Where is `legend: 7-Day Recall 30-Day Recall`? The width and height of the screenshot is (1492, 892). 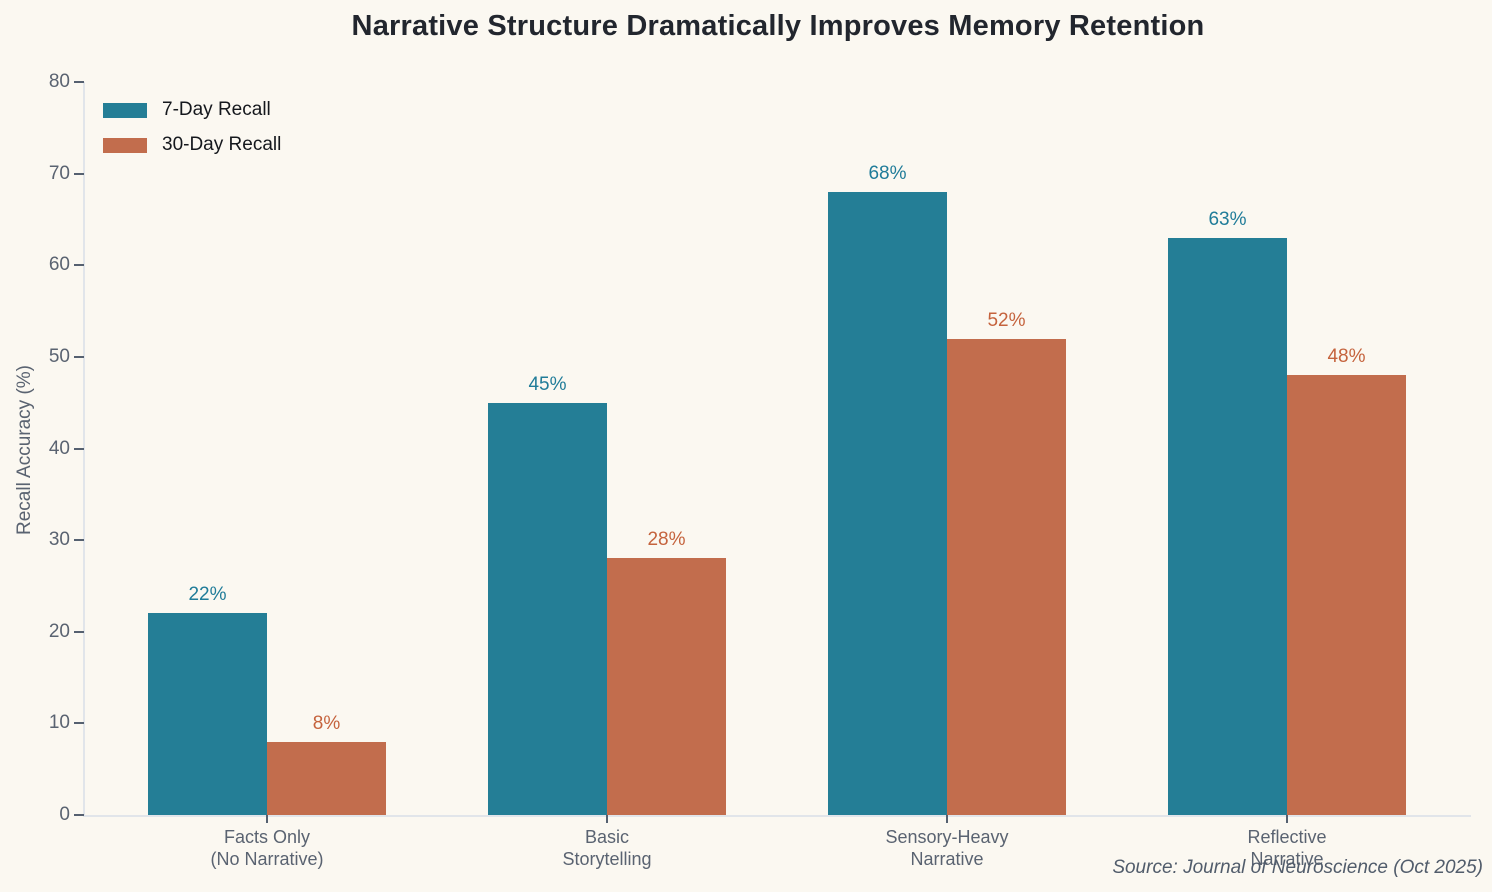
legend: 7-Day Recall 30-Day Recall is located at coordinates (192, 127).